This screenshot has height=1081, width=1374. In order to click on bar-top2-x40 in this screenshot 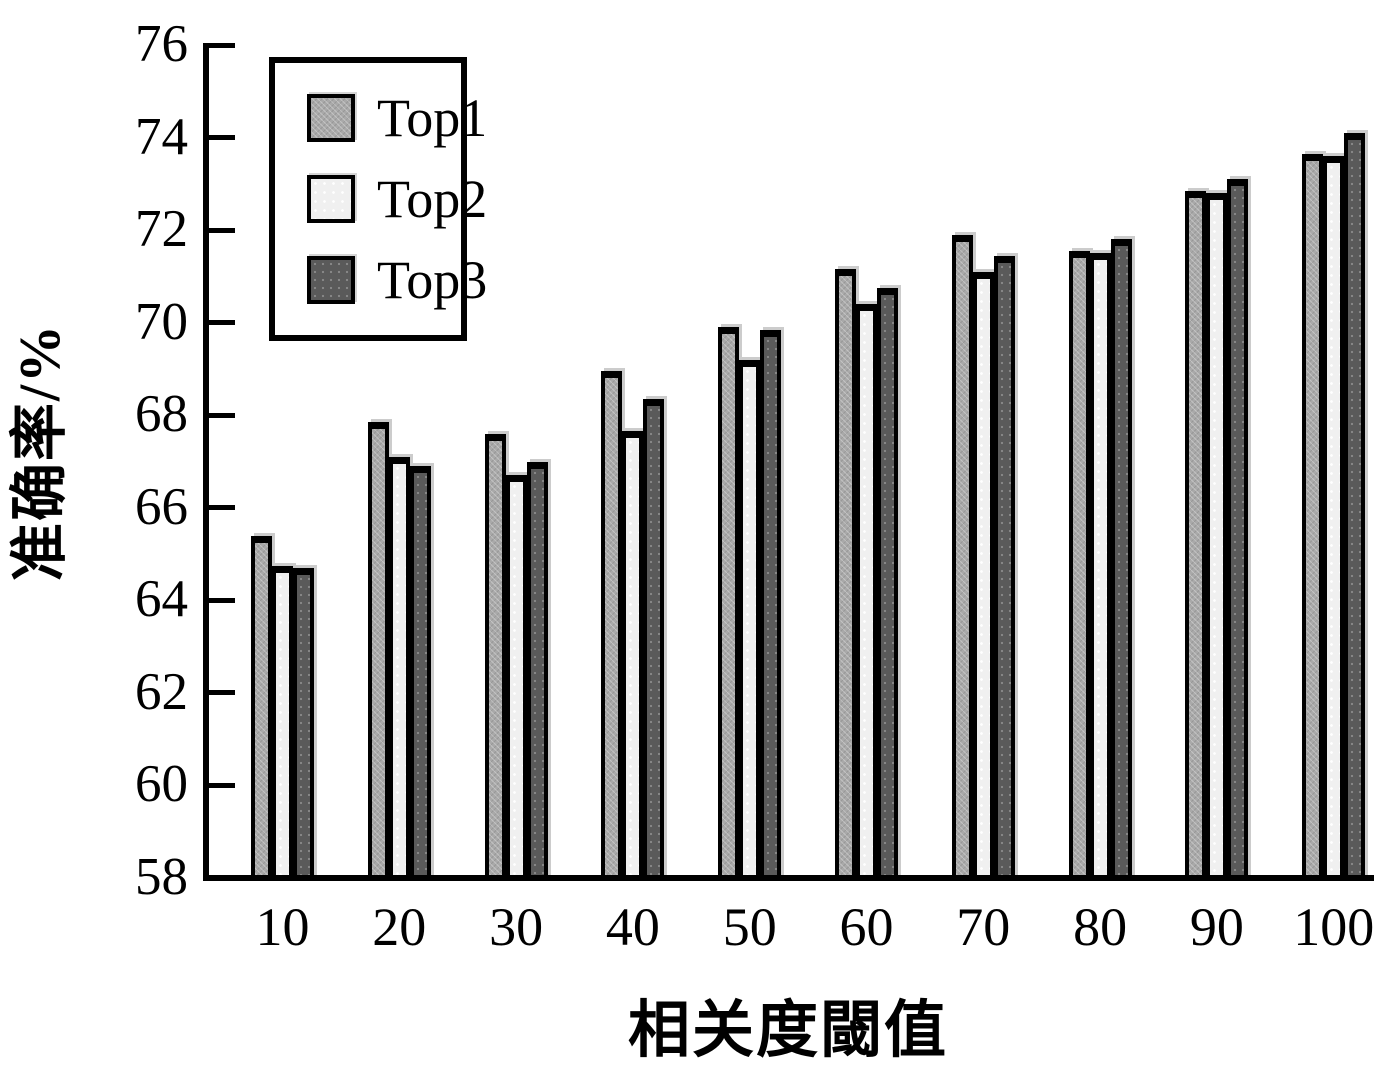, I will do `click(633, 655)`.